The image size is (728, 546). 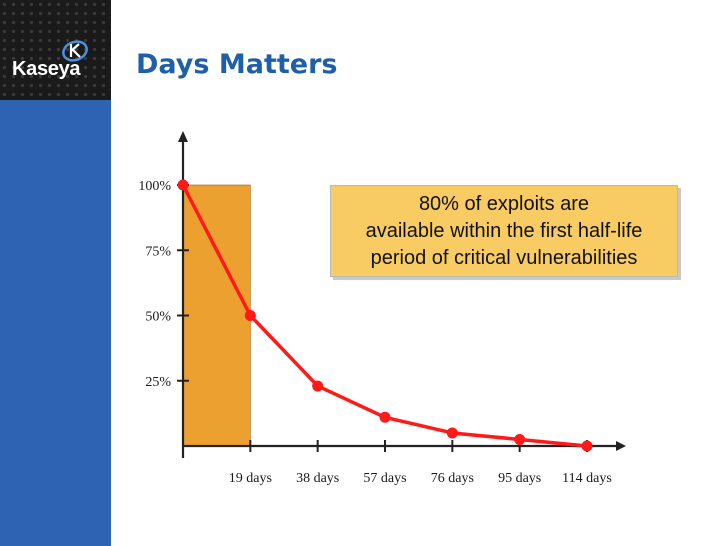 I want to click on y-tick-label: 25%, so click(x=158, y=382).